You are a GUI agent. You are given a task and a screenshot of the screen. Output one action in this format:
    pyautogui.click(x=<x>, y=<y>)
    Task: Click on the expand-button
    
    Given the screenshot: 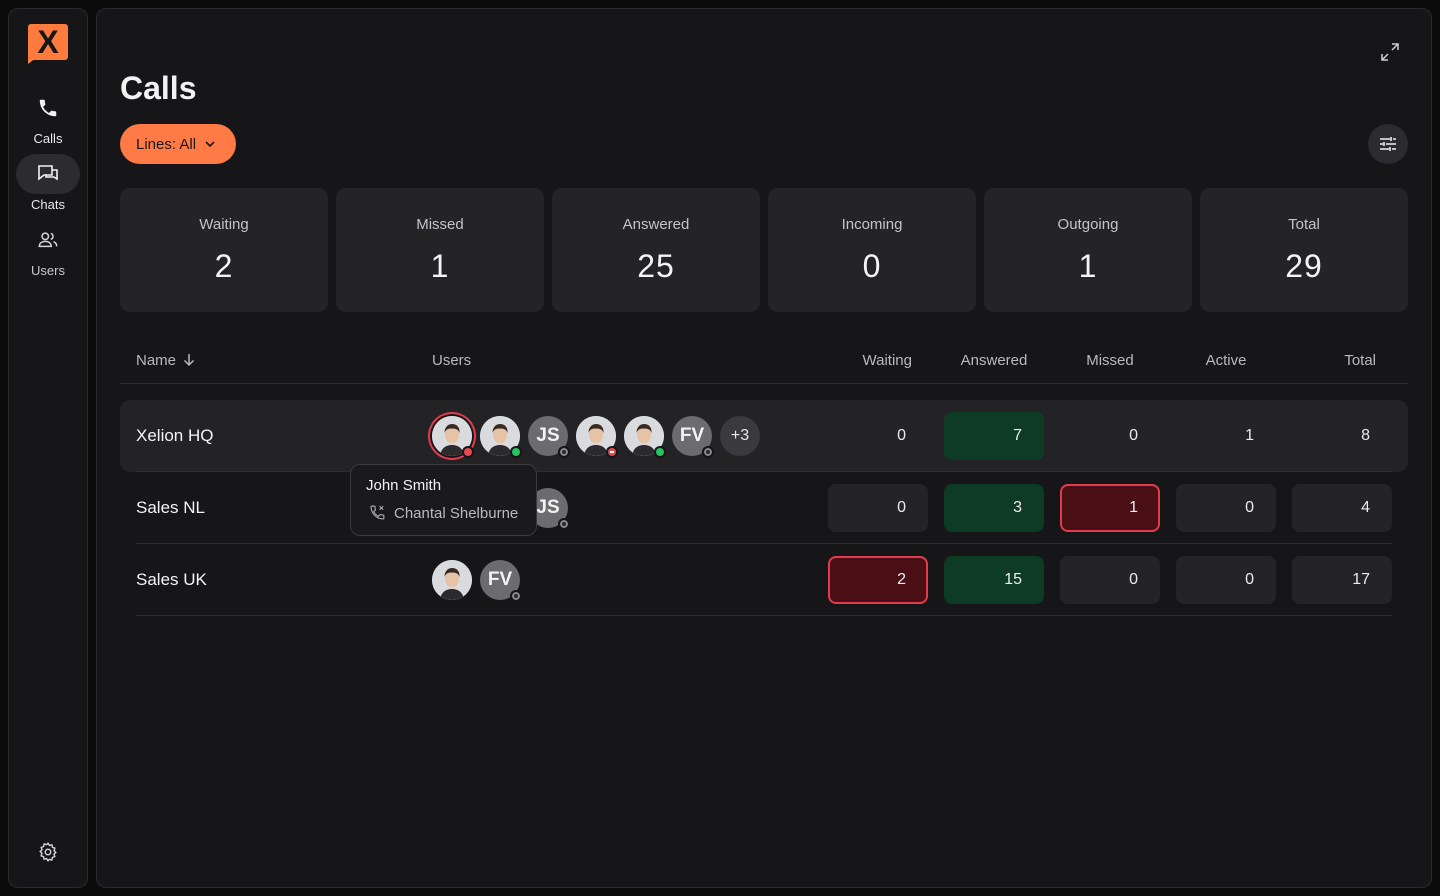 What is the action you would take?
    pyautogui.click(x=1390, y=54)
    